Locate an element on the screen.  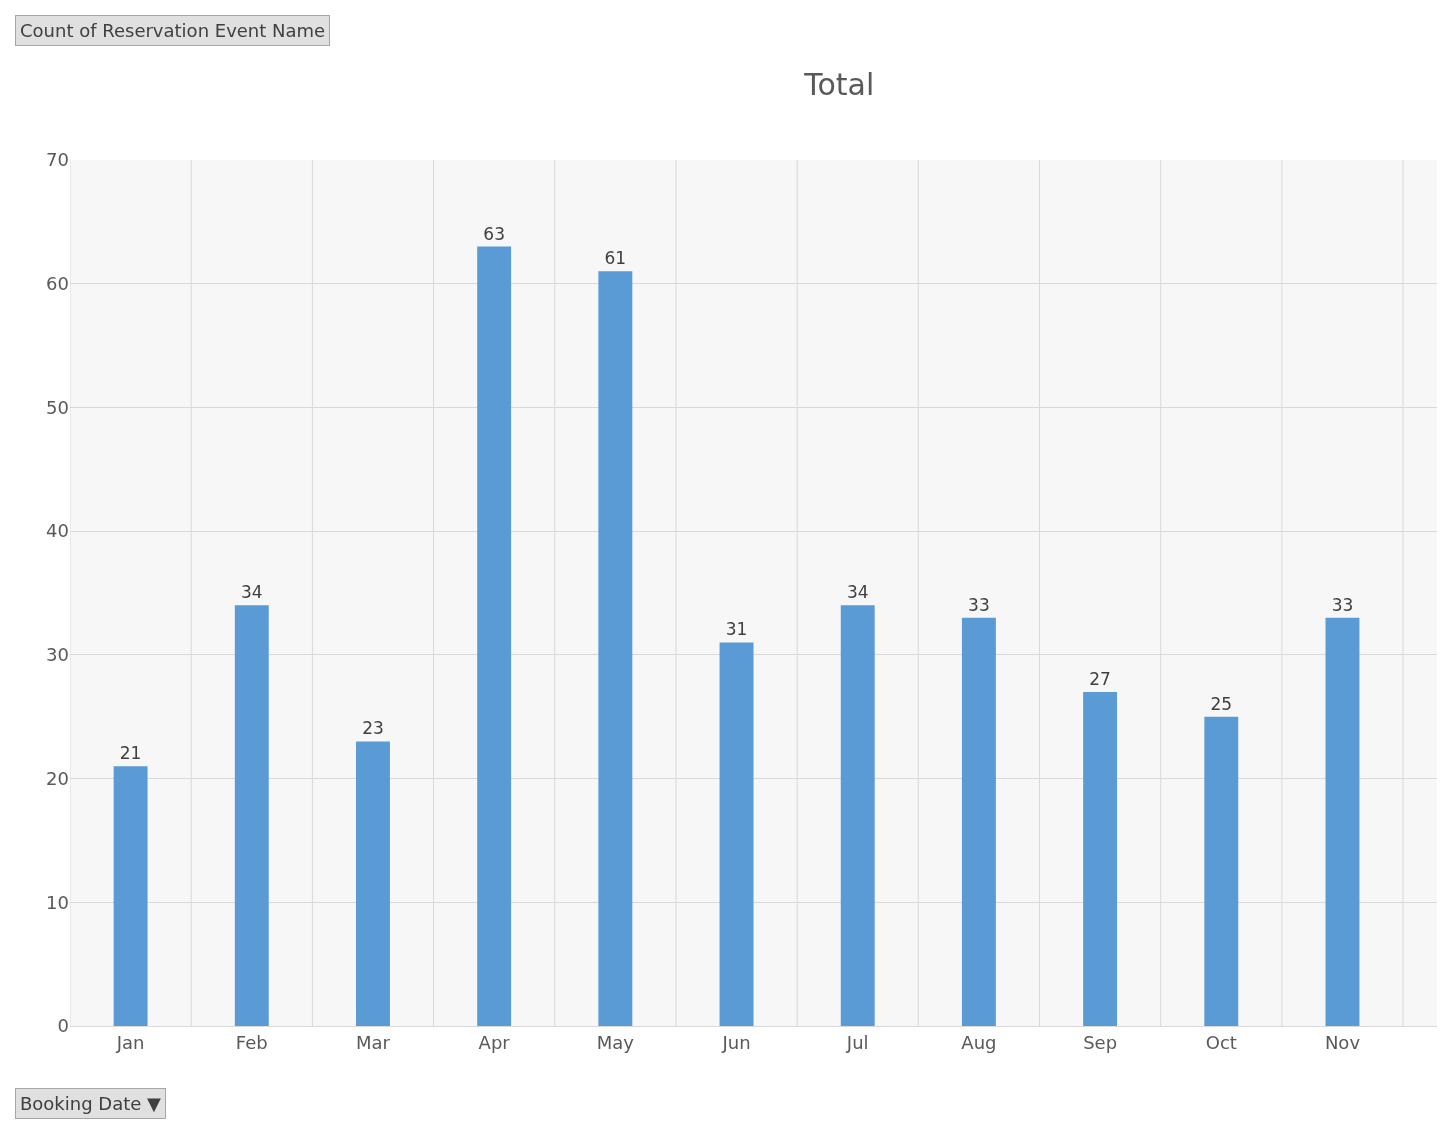
data-label: 23 is located at coordinates (373, 728).